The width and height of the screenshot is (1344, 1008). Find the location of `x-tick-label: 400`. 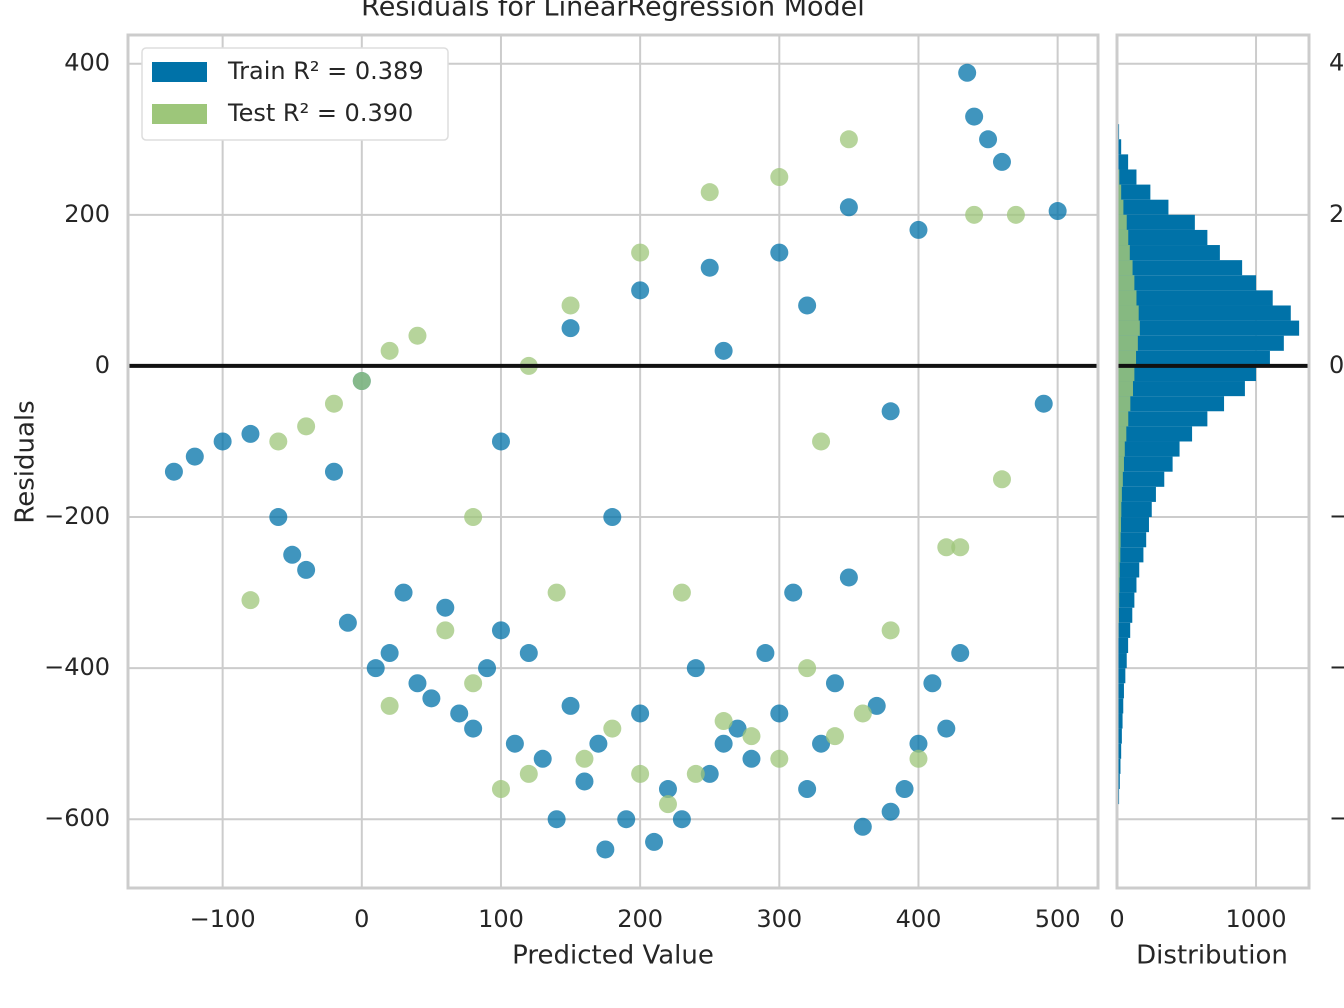

x-tick-label: 400 is located at coordinates (919, 919).